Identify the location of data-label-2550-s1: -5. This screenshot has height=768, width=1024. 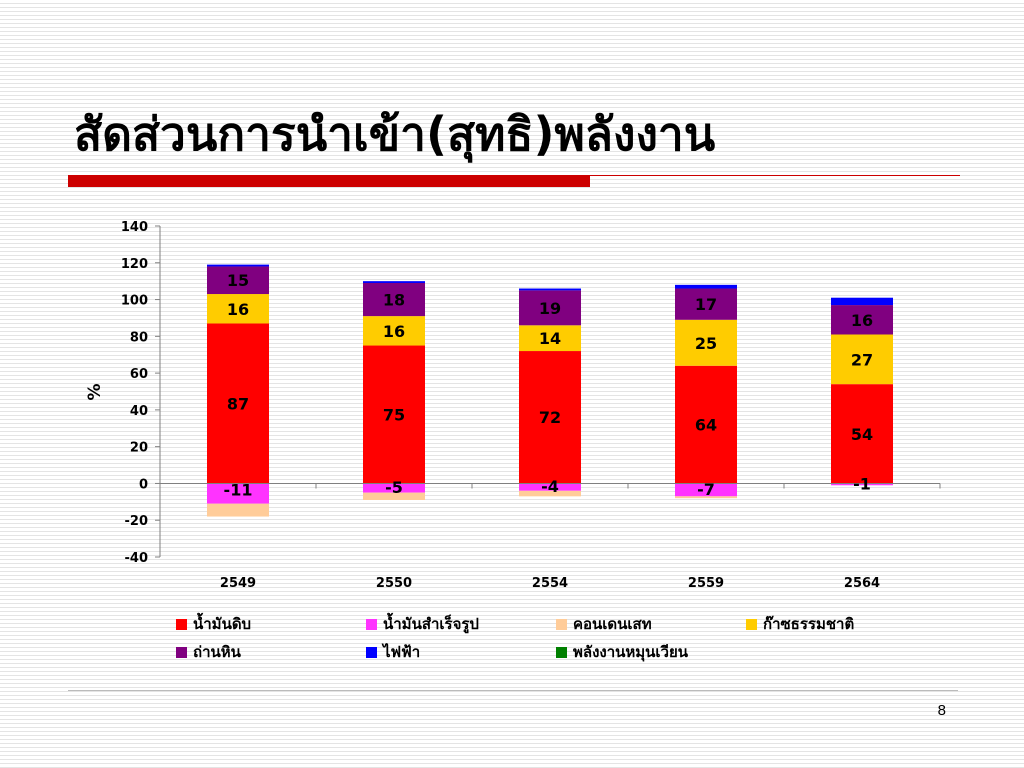
(394, 487).